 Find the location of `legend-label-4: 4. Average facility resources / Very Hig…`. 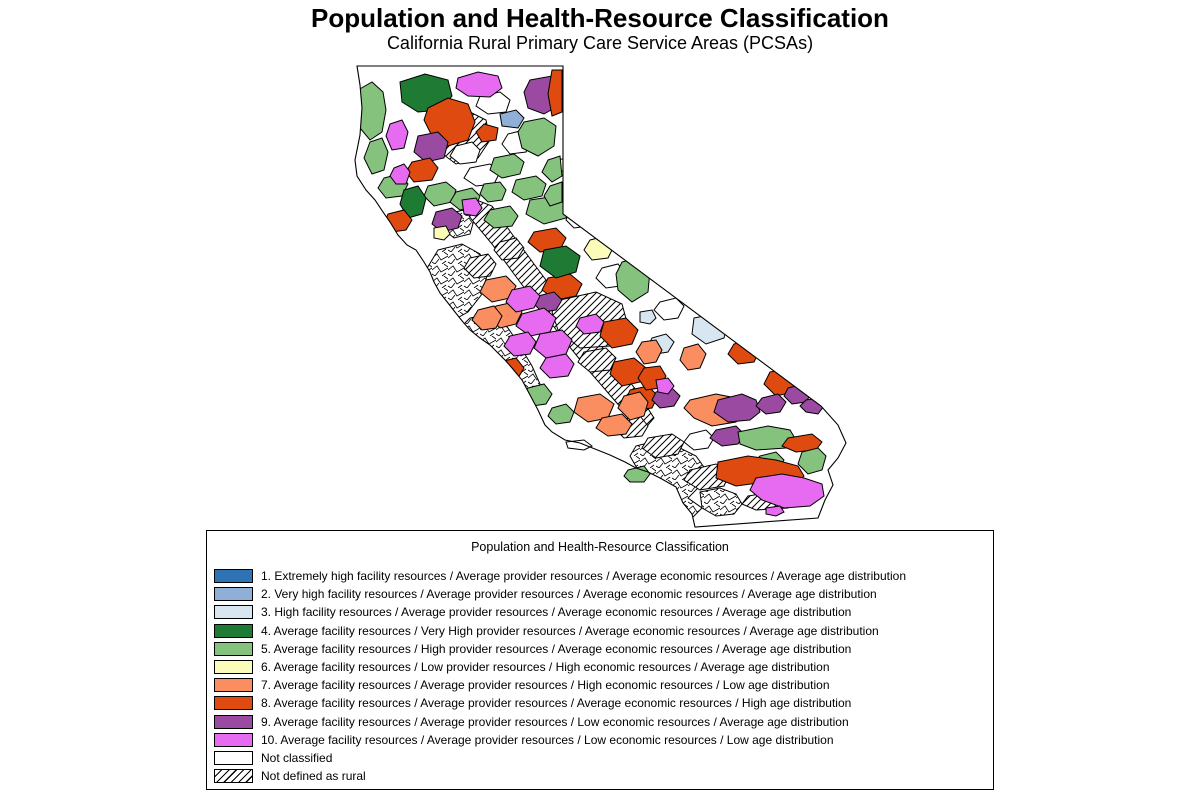

legend-label-4: 4. Average facility resources / Very Hig… is located at coordinates (570, 630).